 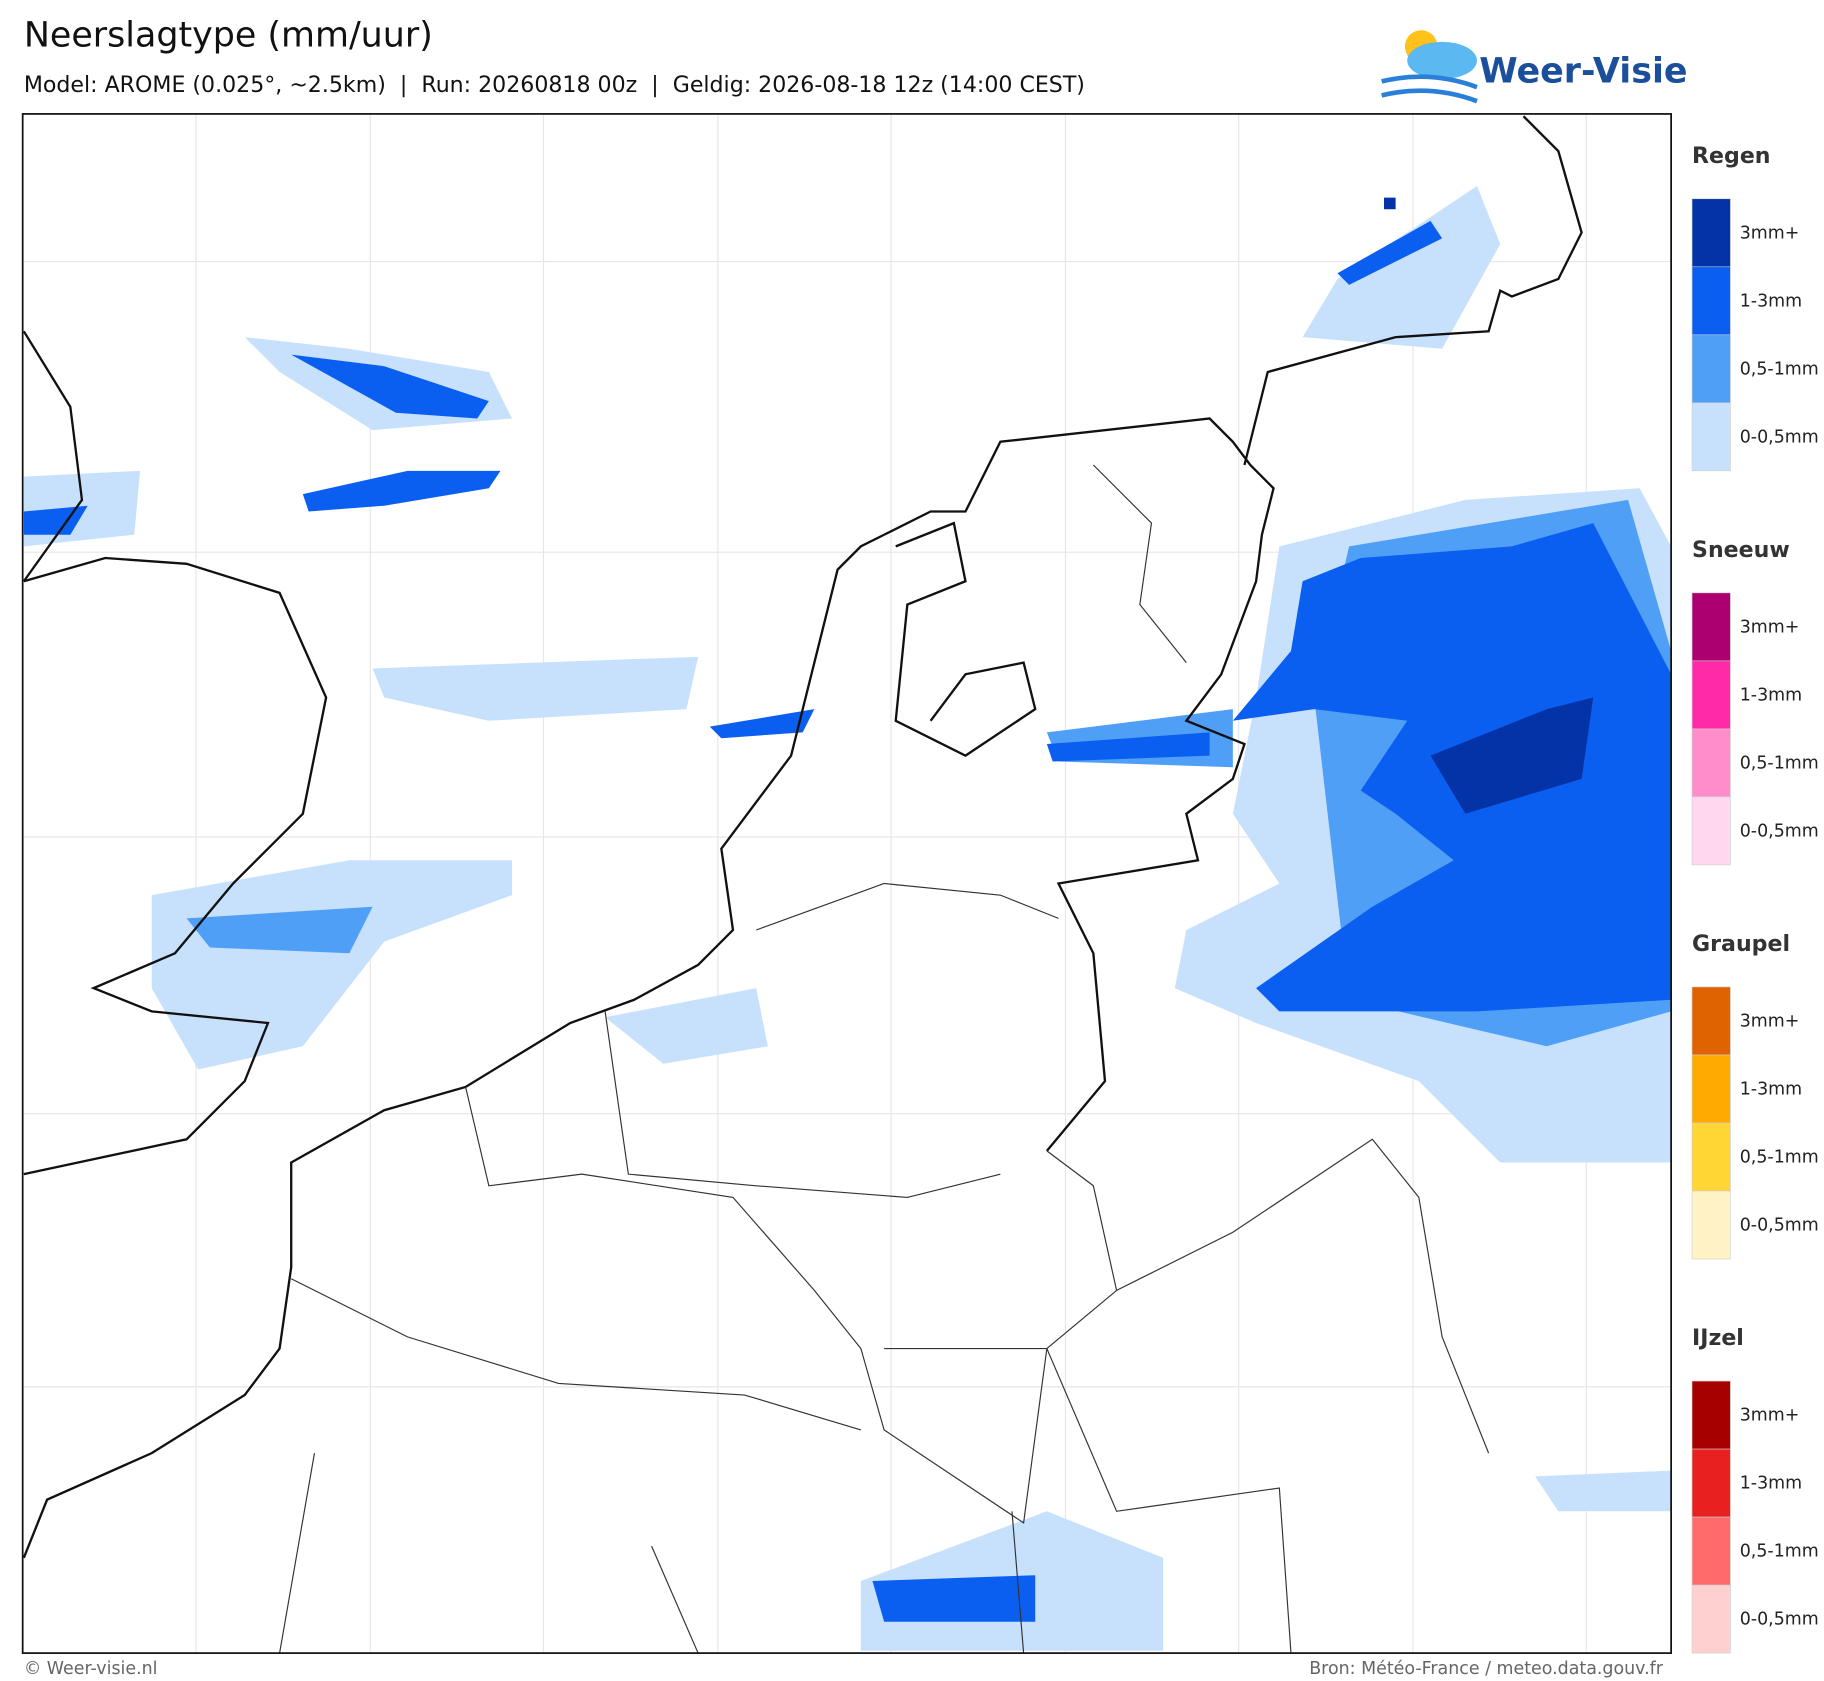 I want to click on logo-text: Weer-Visie, so click(x=1583, y=72).